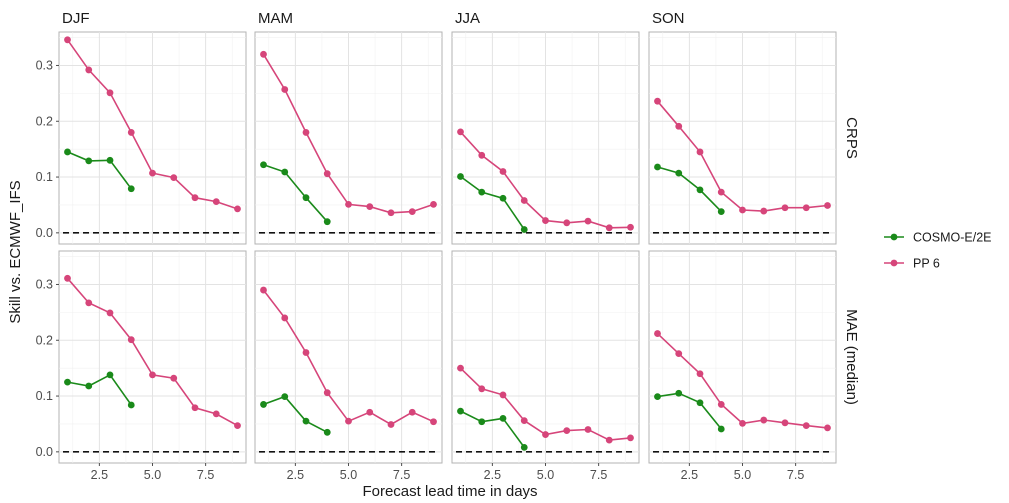 Image resolution: width=1009 pixels, height=503 pixels. I want to click on legend-key-point, so click(894, 263).